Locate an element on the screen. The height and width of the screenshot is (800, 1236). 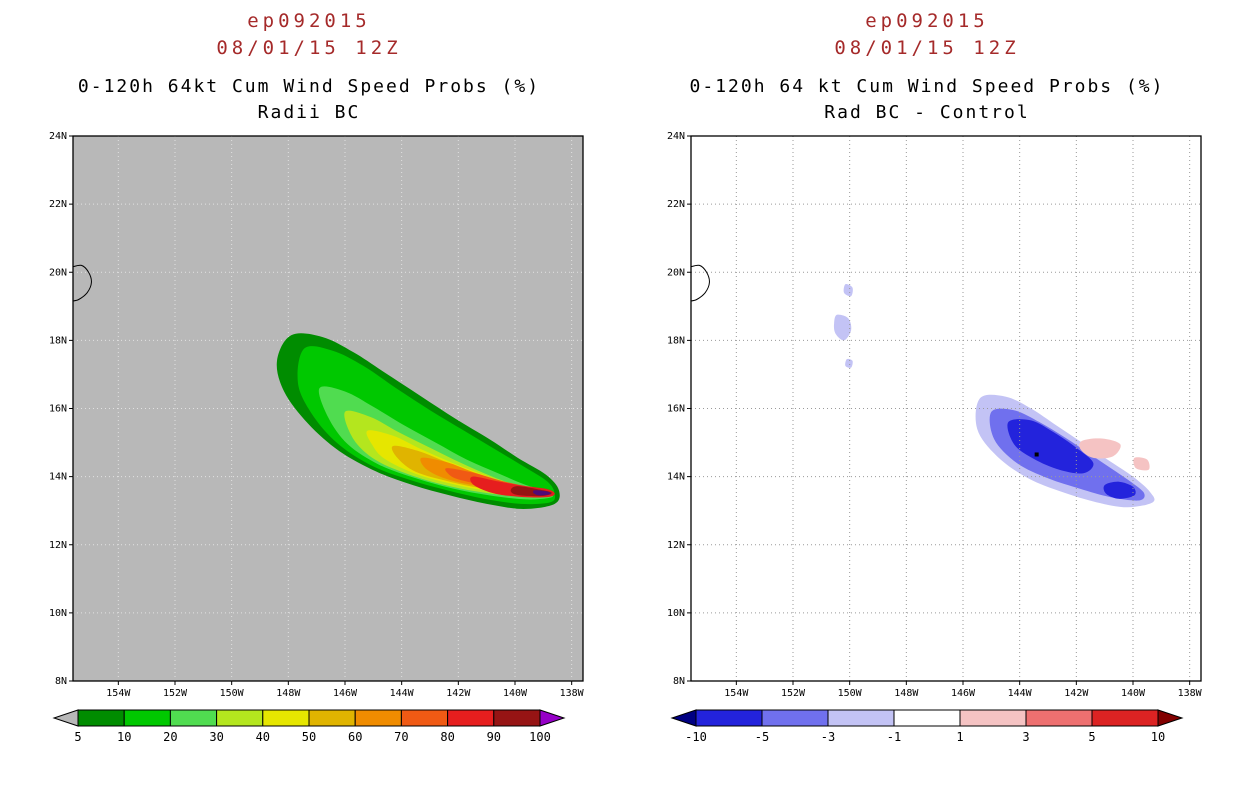
subtitle-line1: 0-120h 64 kt Cum Wind Speed Probs (%) is located at coordinates (927, 86).